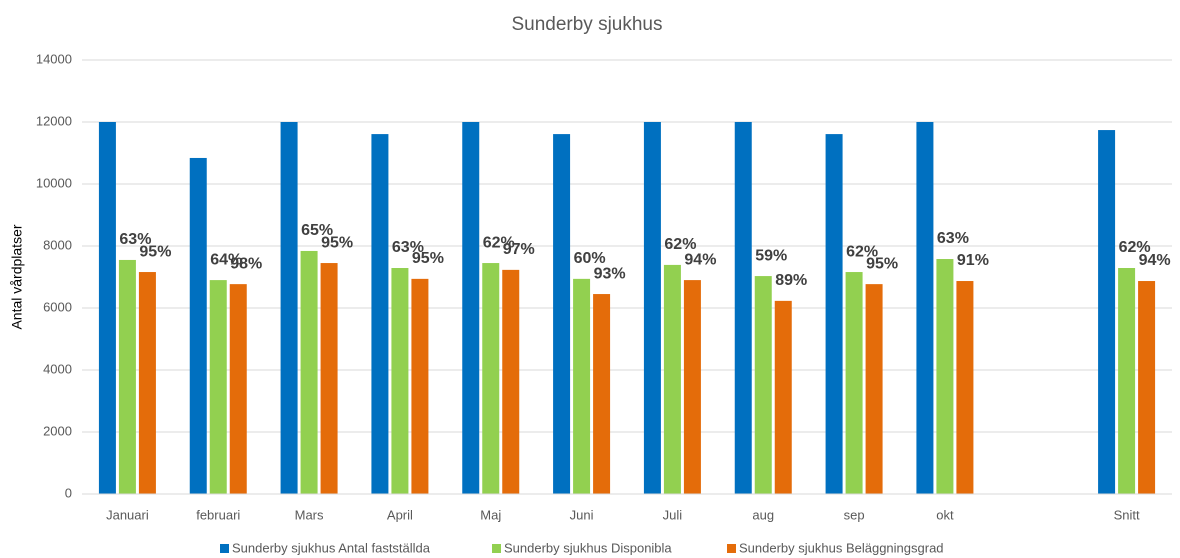 The height and width of the screenshot is (558, 1180). I want to click on x-tick-label: April, so click(400, 514).